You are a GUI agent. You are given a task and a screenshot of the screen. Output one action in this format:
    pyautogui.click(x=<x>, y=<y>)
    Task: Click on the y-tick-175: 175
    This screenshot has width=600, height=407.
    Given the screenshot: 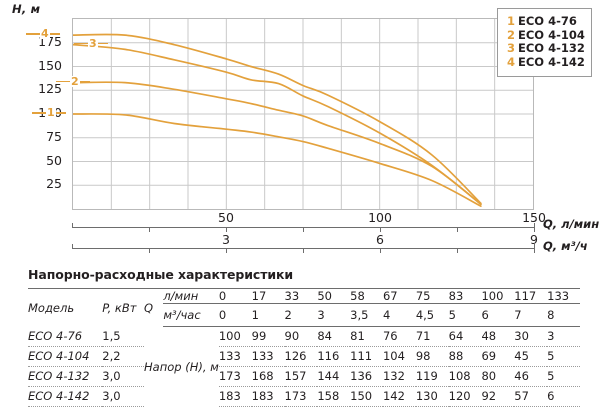 What is the action you would take?
    pyautogui.click(x=50, y=41)
    